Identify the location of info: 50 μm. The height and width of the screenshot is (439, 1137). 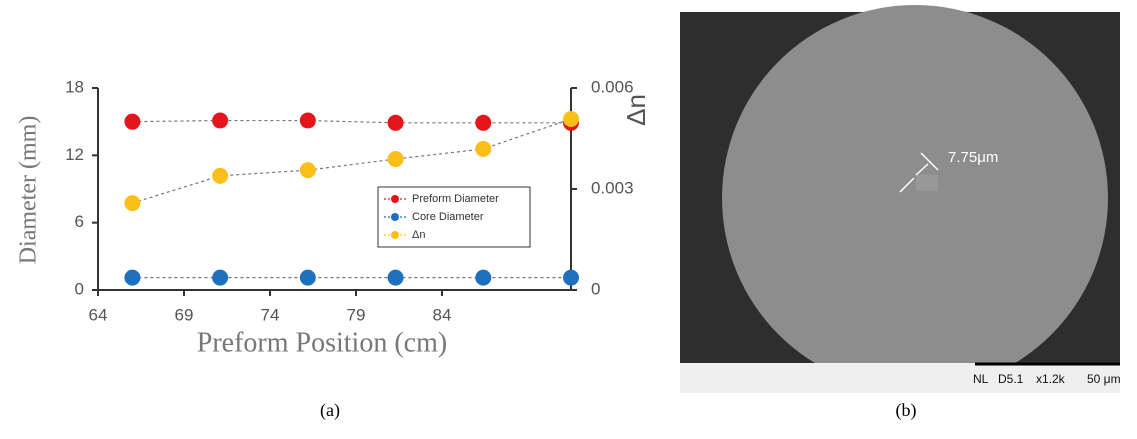
(1104, 379).